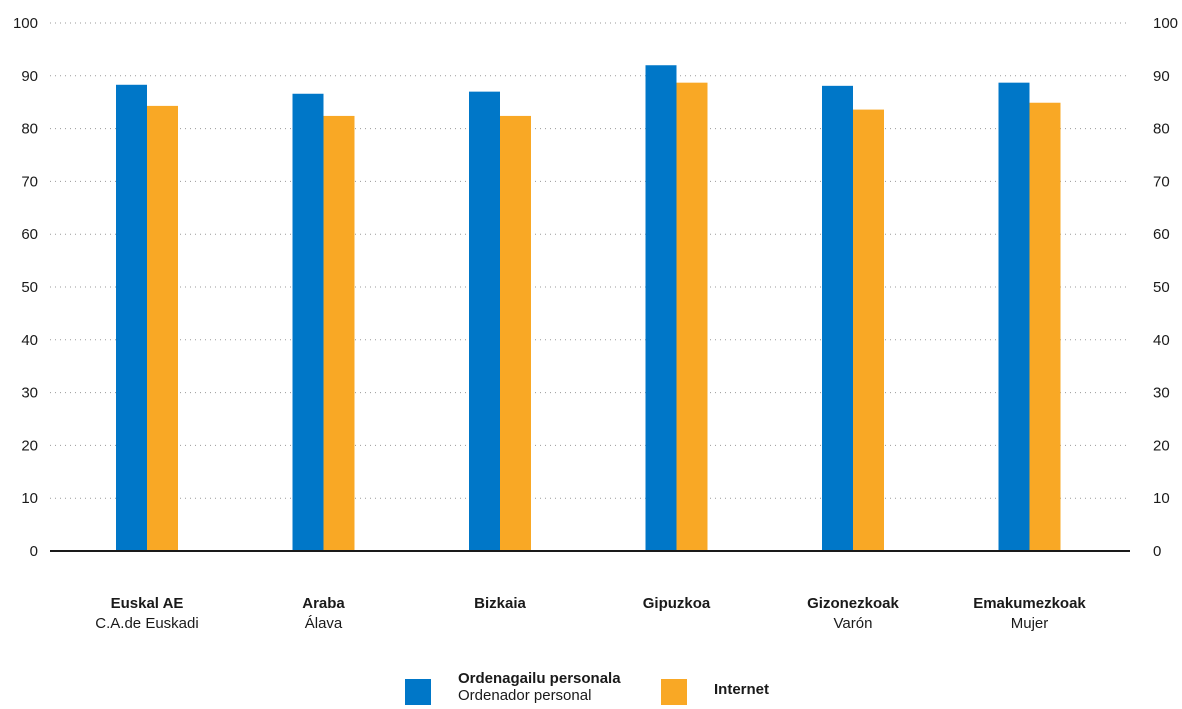 This screenshot has height=709, width=1182. Describe the element at coordinates (29, 445) in the screenshot. I see `y-tick-label-left: 20` at that location.